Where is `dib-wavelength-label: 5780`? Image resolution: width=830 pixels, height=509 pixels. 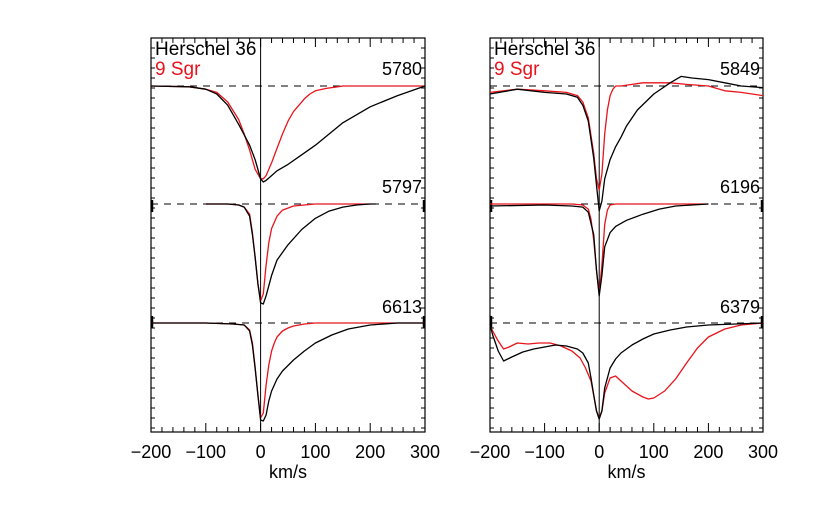
dib-wavelength-label: 5780 is located at coordinates (402, 69).